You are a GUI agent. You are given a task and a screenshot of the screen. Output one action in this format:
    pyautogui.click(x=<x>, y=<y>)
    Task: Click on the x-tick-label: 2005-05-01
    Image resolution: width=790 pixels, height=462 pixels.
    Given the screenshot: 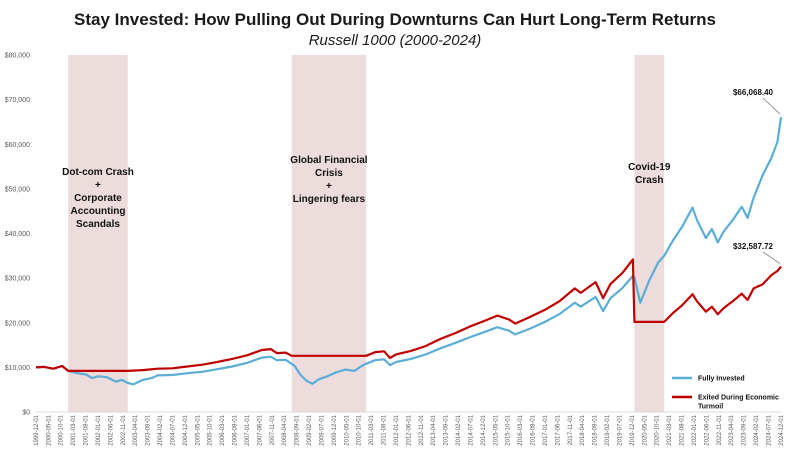 What is the action you would take?
    pyautogui.click(x=198, y=429)
    